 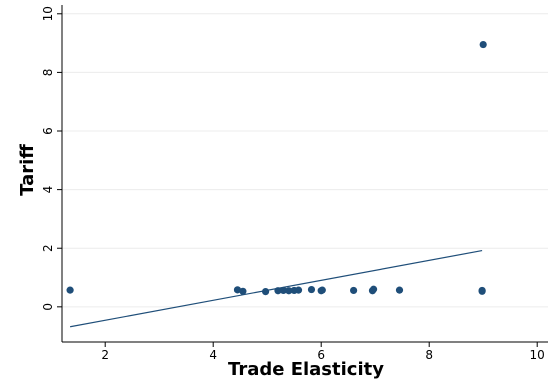 What do you see at coordinates (213, 355) in the screenshot?
I see `x-tick-label: 4` at bounding box center [213, 355].